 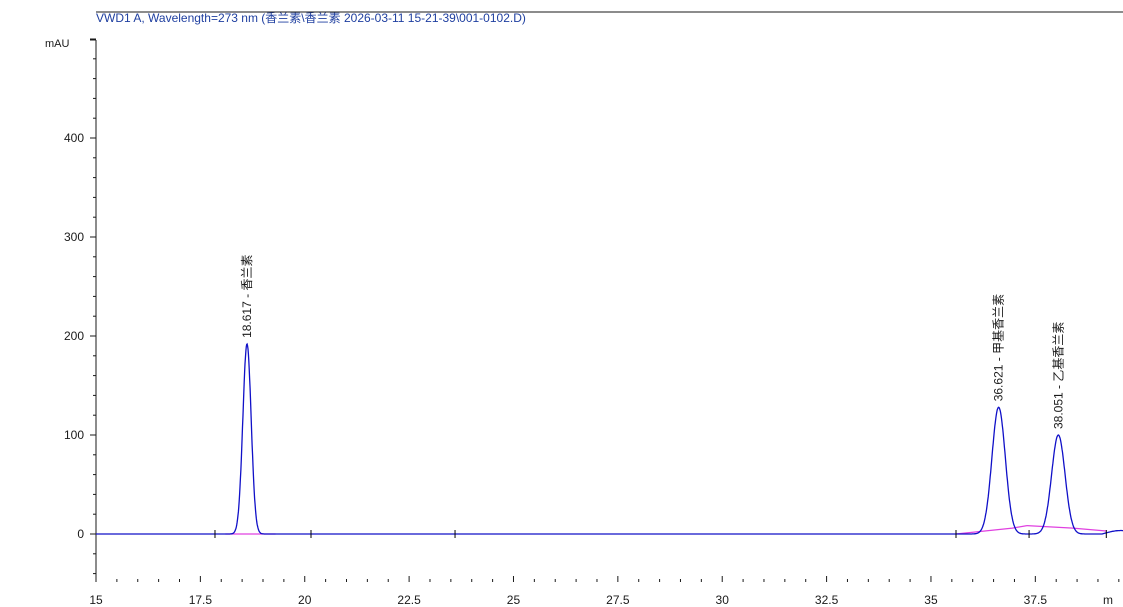 I want to click on y-tick-label: 0, so click(x=80, y=534).